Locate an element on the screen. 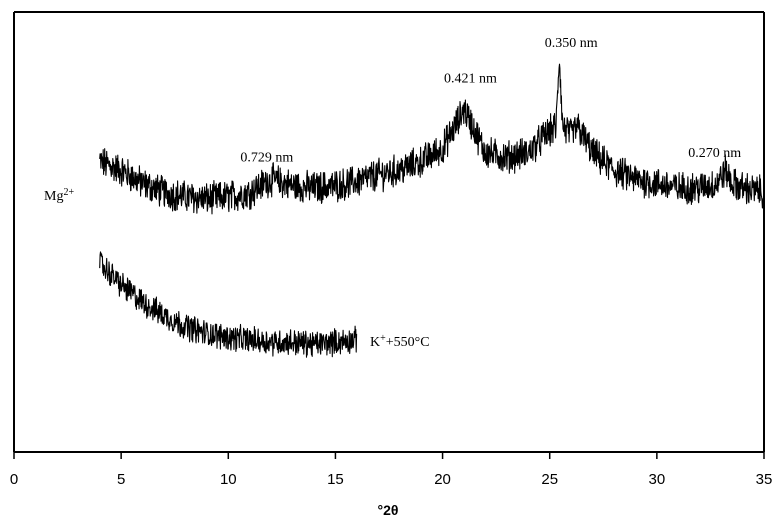 This screenshot has height=521, width=774. x-tick-label: 10 is located at coordinates (228, 479).